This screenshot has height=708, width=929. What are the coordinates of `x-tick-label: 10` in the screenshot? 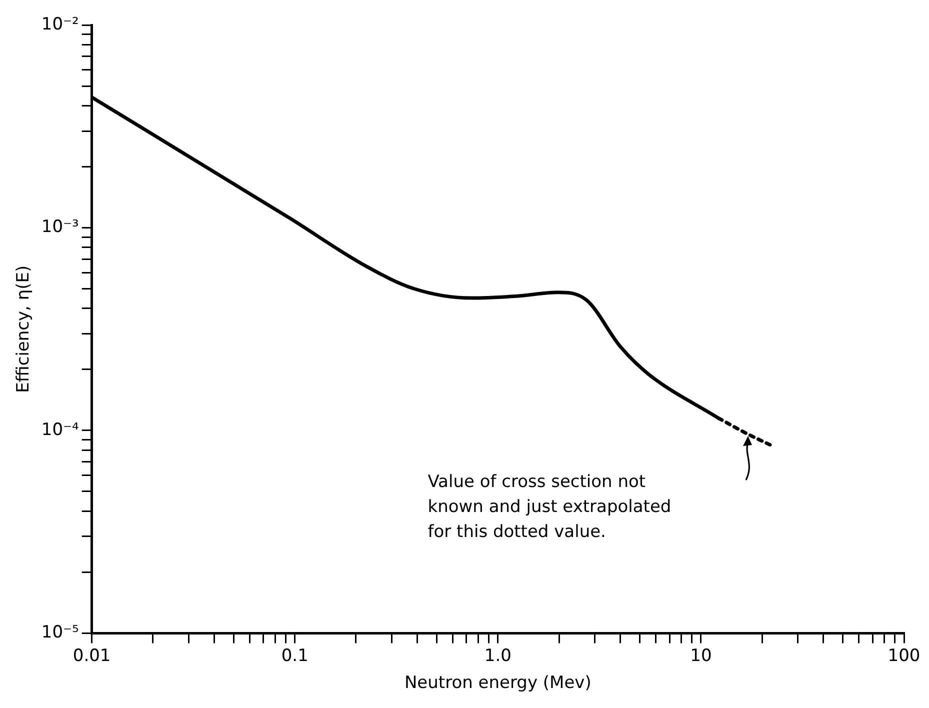 It's located at (701, 656).